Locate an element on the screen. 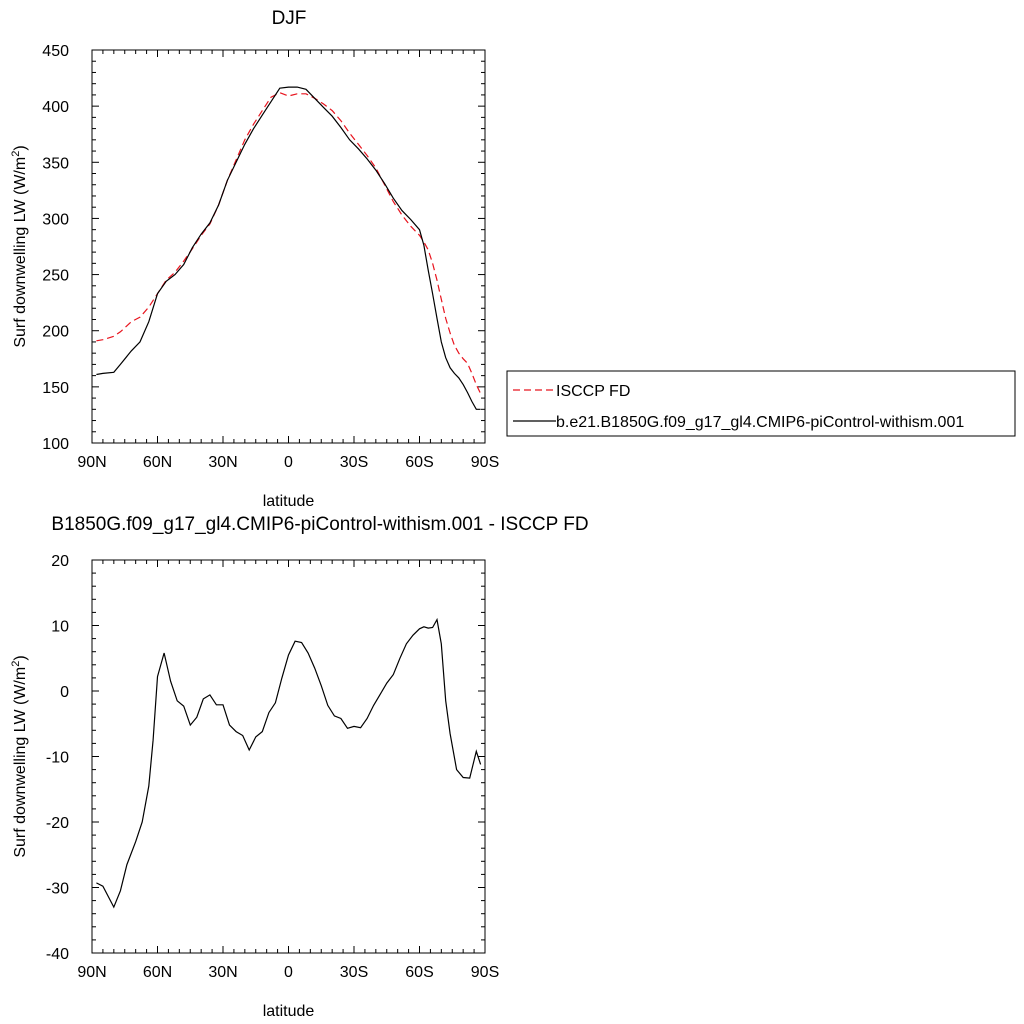 The width and height of the screenshot is (1024, 1024). panel2-x-axis-label: latitude is located at coordinates (289, 1011).